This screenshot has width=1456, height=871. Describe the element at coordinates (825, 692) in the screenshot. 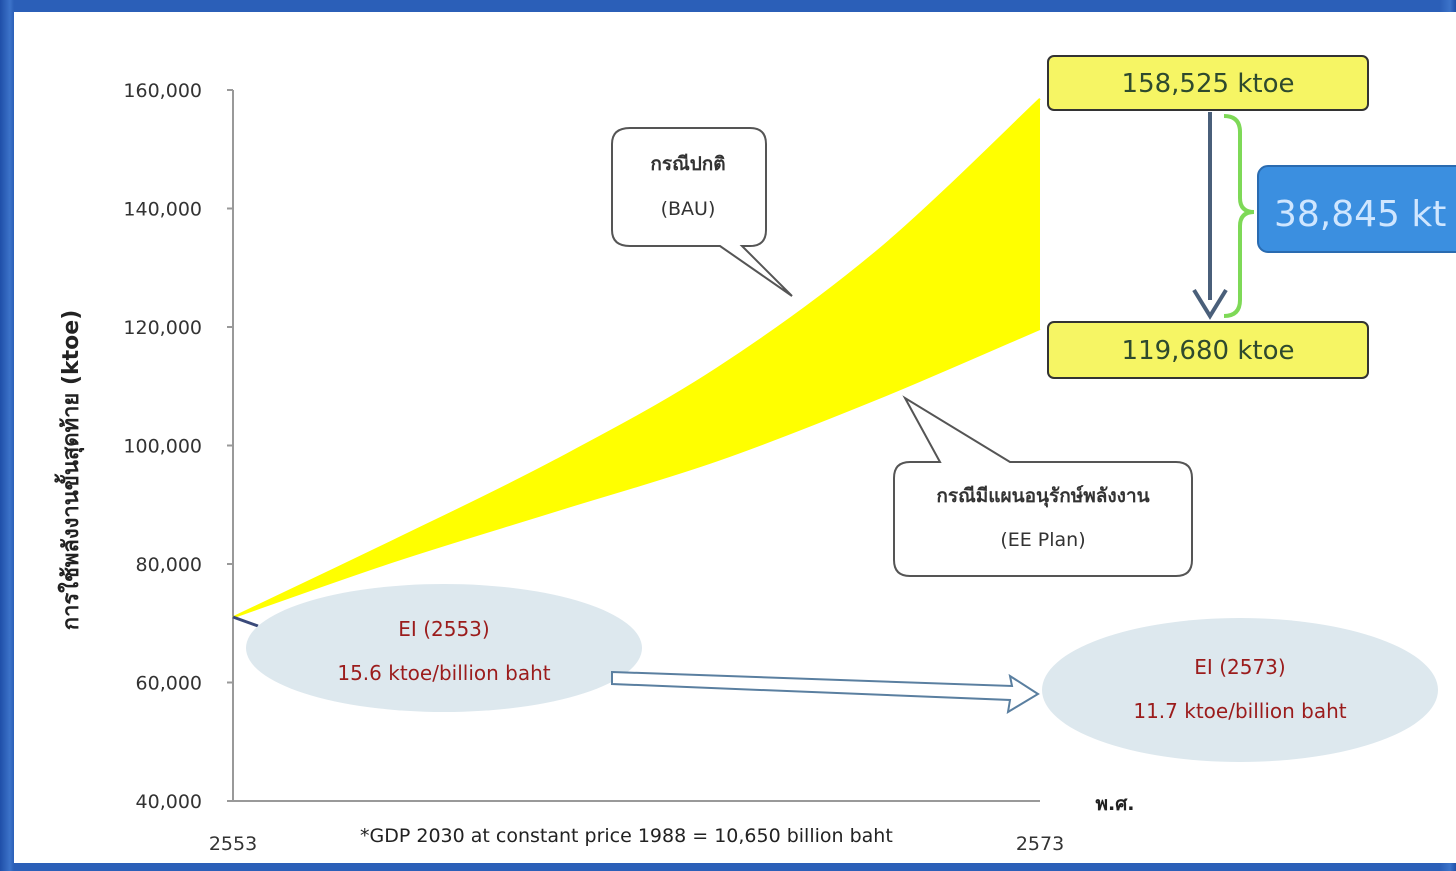

I see `ei-improvement-arrow` at that location.